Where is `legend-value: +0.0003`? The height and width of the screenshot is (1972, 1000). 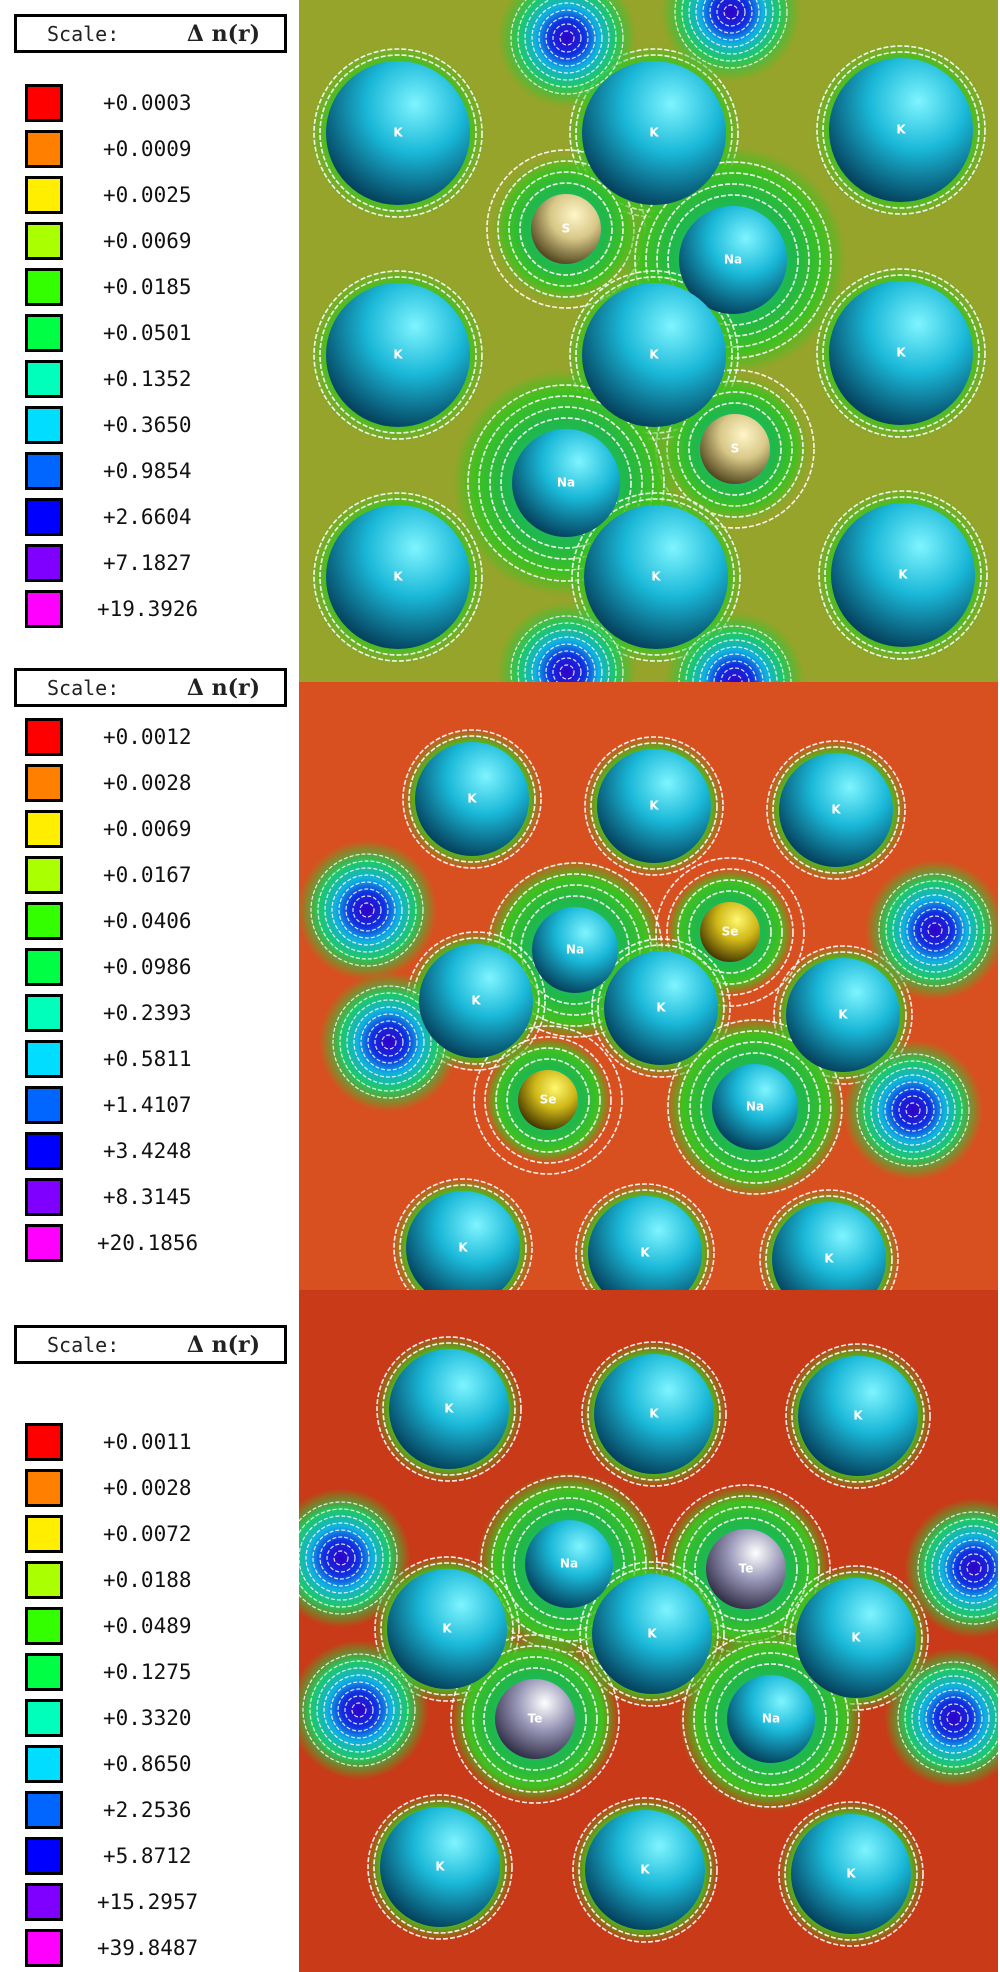 legend-value: +0.0003 is located at coordinates (147, 103).